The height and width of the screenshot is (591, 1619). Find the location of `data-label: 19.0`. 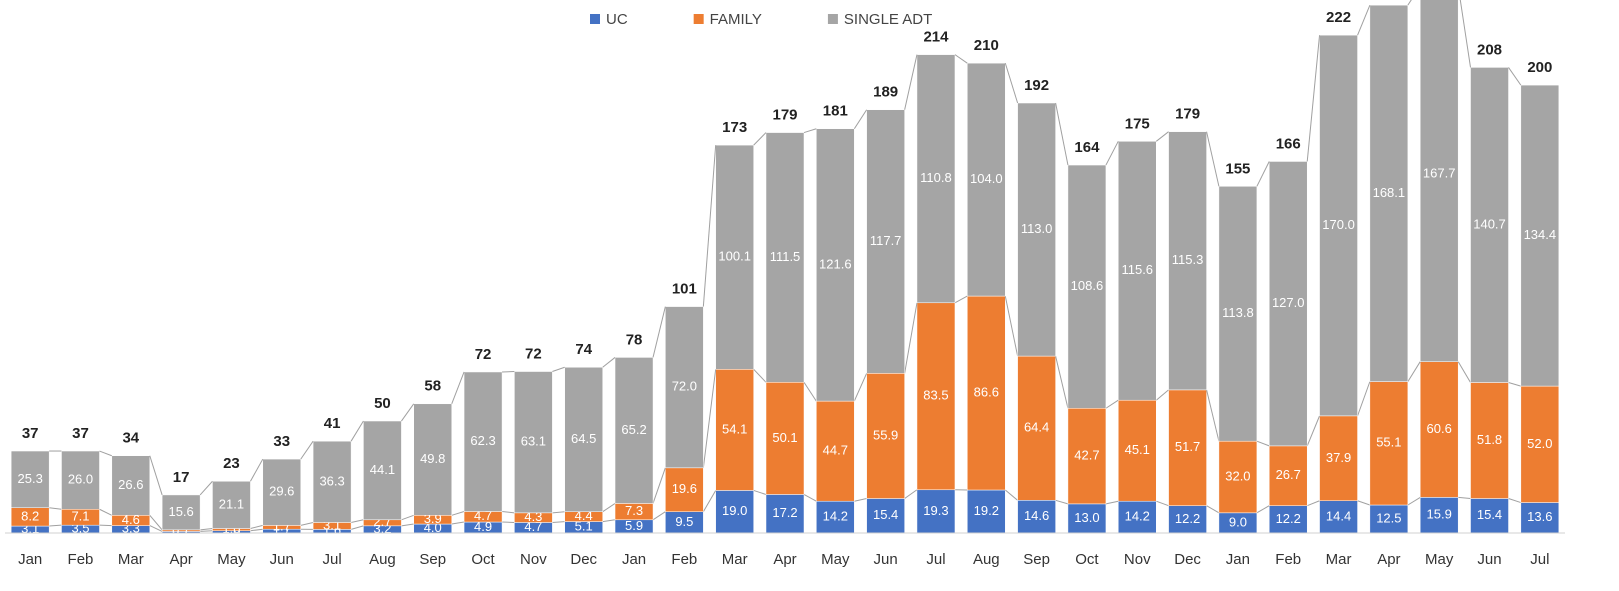

data-label: 19.0 is located at coordinates (734, 510).